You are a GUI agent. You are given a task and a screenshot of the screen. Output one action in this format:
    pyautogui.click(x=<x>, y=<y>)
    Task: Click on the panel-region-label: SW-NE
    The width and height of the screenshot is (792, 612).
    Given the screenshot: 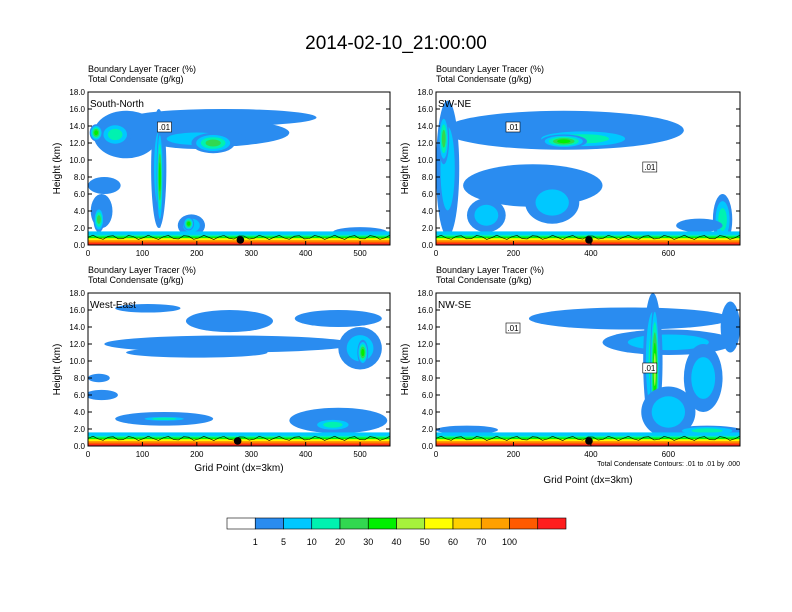 What is the action you would take?
    pyautogui.click(x=454, y=104)
    